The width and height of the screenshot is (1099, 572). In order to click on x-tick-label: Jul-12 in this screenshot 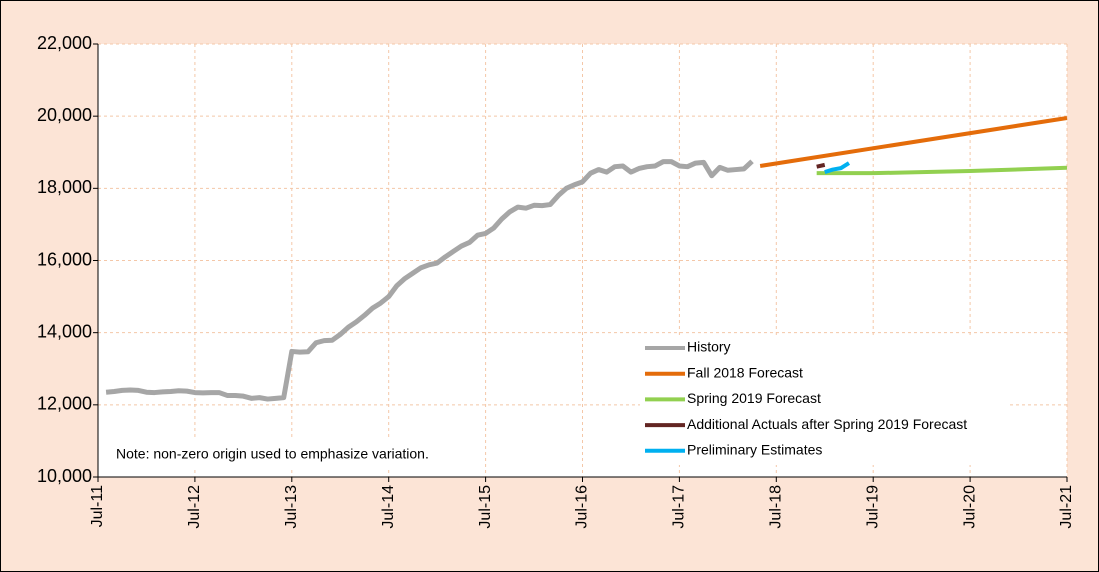, I will do `click(194, 507)`.